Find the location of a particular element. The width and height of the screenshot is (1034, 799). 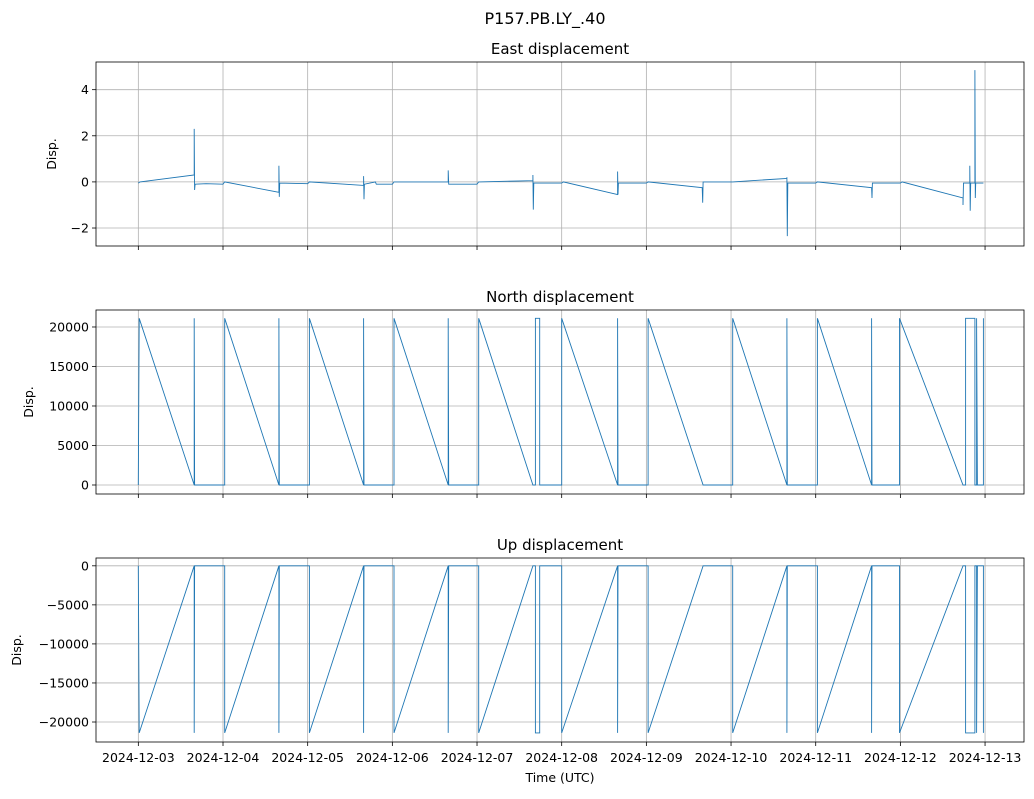

x-tick-label: 2024-12-07 is located at coordinates (477, 757).